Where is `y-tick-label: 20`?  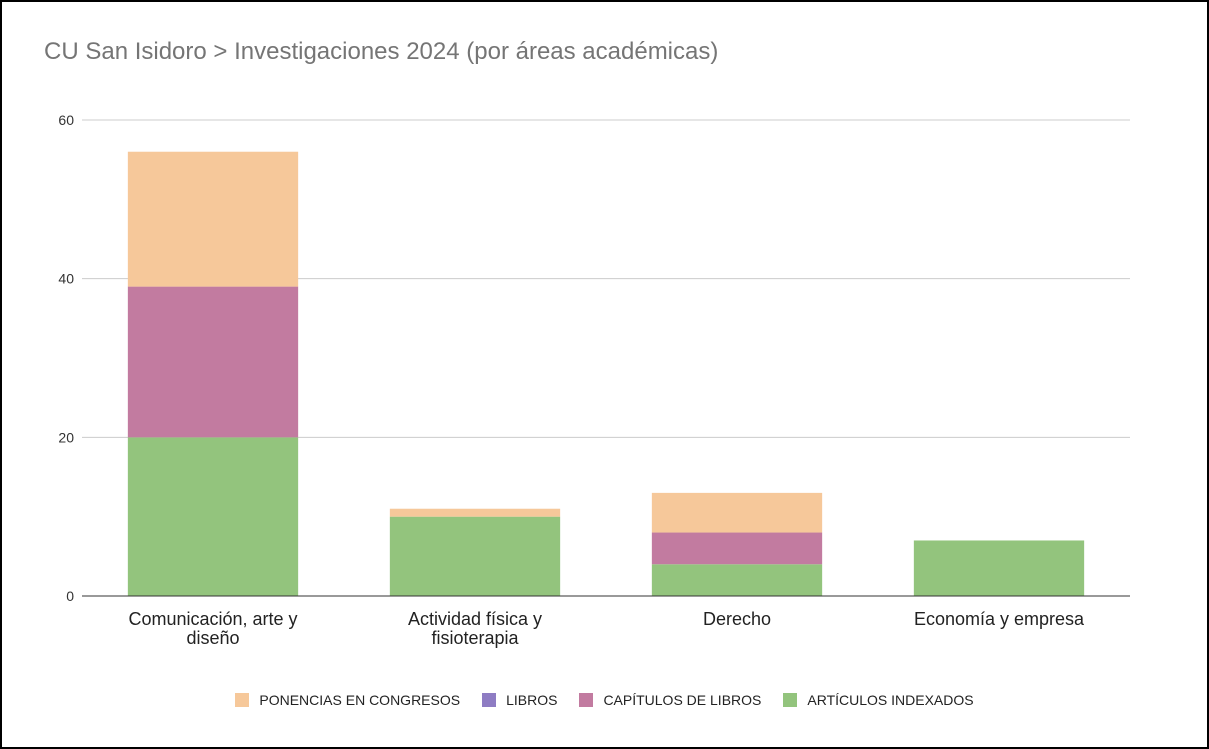
y-tick-label: 20 is located at coordinates (66, 437).